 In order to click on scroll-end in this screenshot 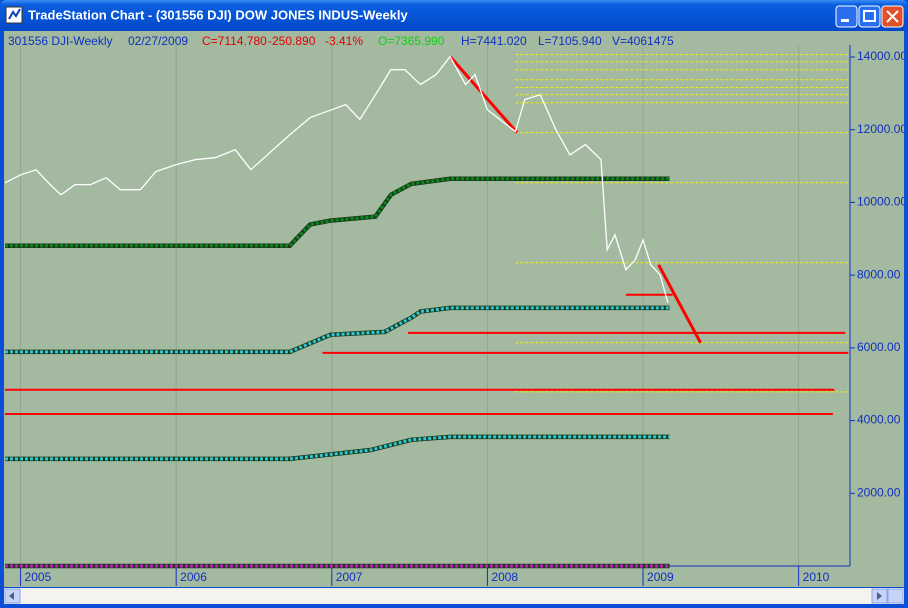, I will do `click(895, 596)`.